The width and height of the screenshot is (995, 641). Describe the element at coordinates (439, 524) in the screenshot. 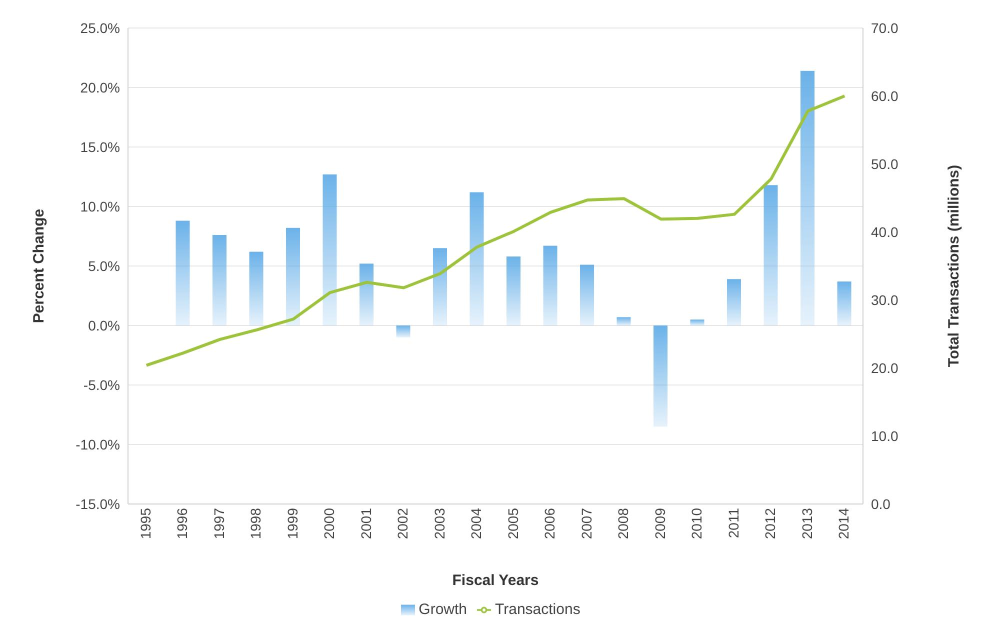

I see `x-tick-label: 2003` at that location.